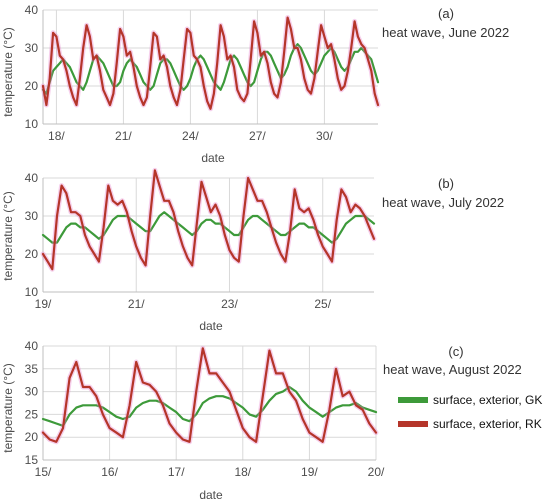 The height and width of the screenshot is (501, 550). I want to click on panel-a-xtick-1: 21/, so click(123, 136).